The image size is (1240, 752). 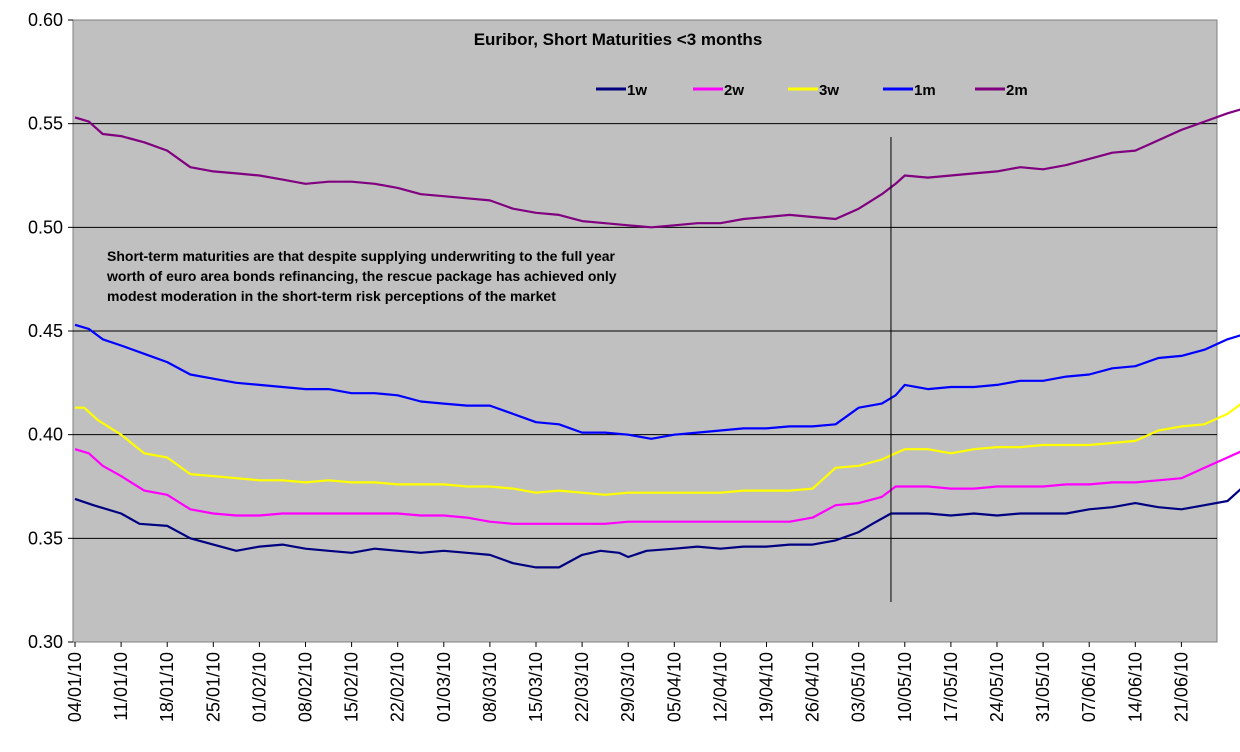 What do you see at coordinates (637, 90) in the screenshot?
I see `legend-label-1w: 1w` at bounding box center [637, 90].